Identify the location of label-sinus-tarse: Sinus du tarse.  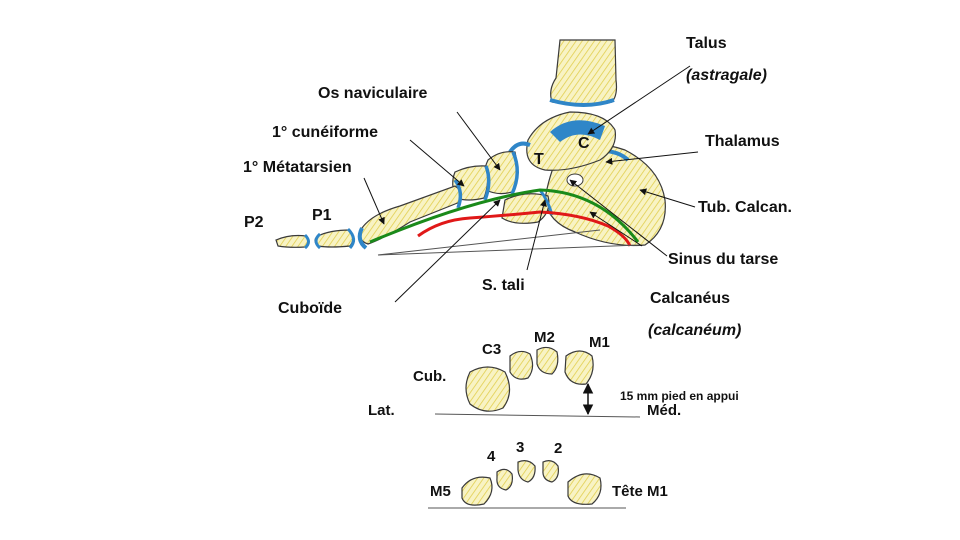
(723, 259).